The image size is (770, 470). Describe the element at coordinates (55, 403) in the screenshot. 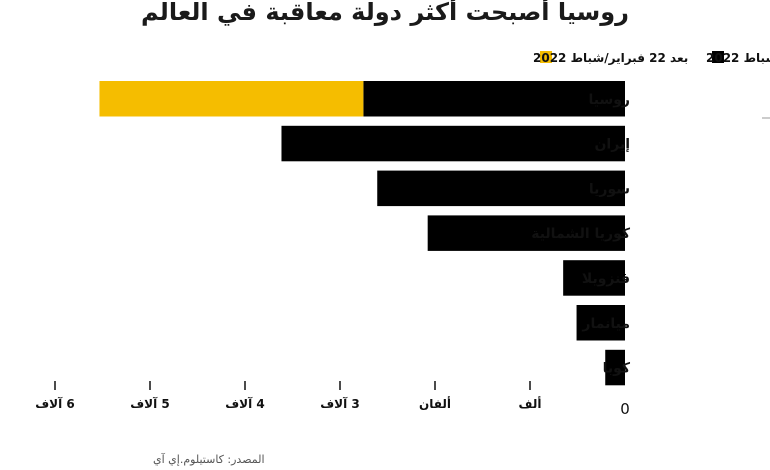

I see `x-tick-label-6: 6 آلاف` at that location.